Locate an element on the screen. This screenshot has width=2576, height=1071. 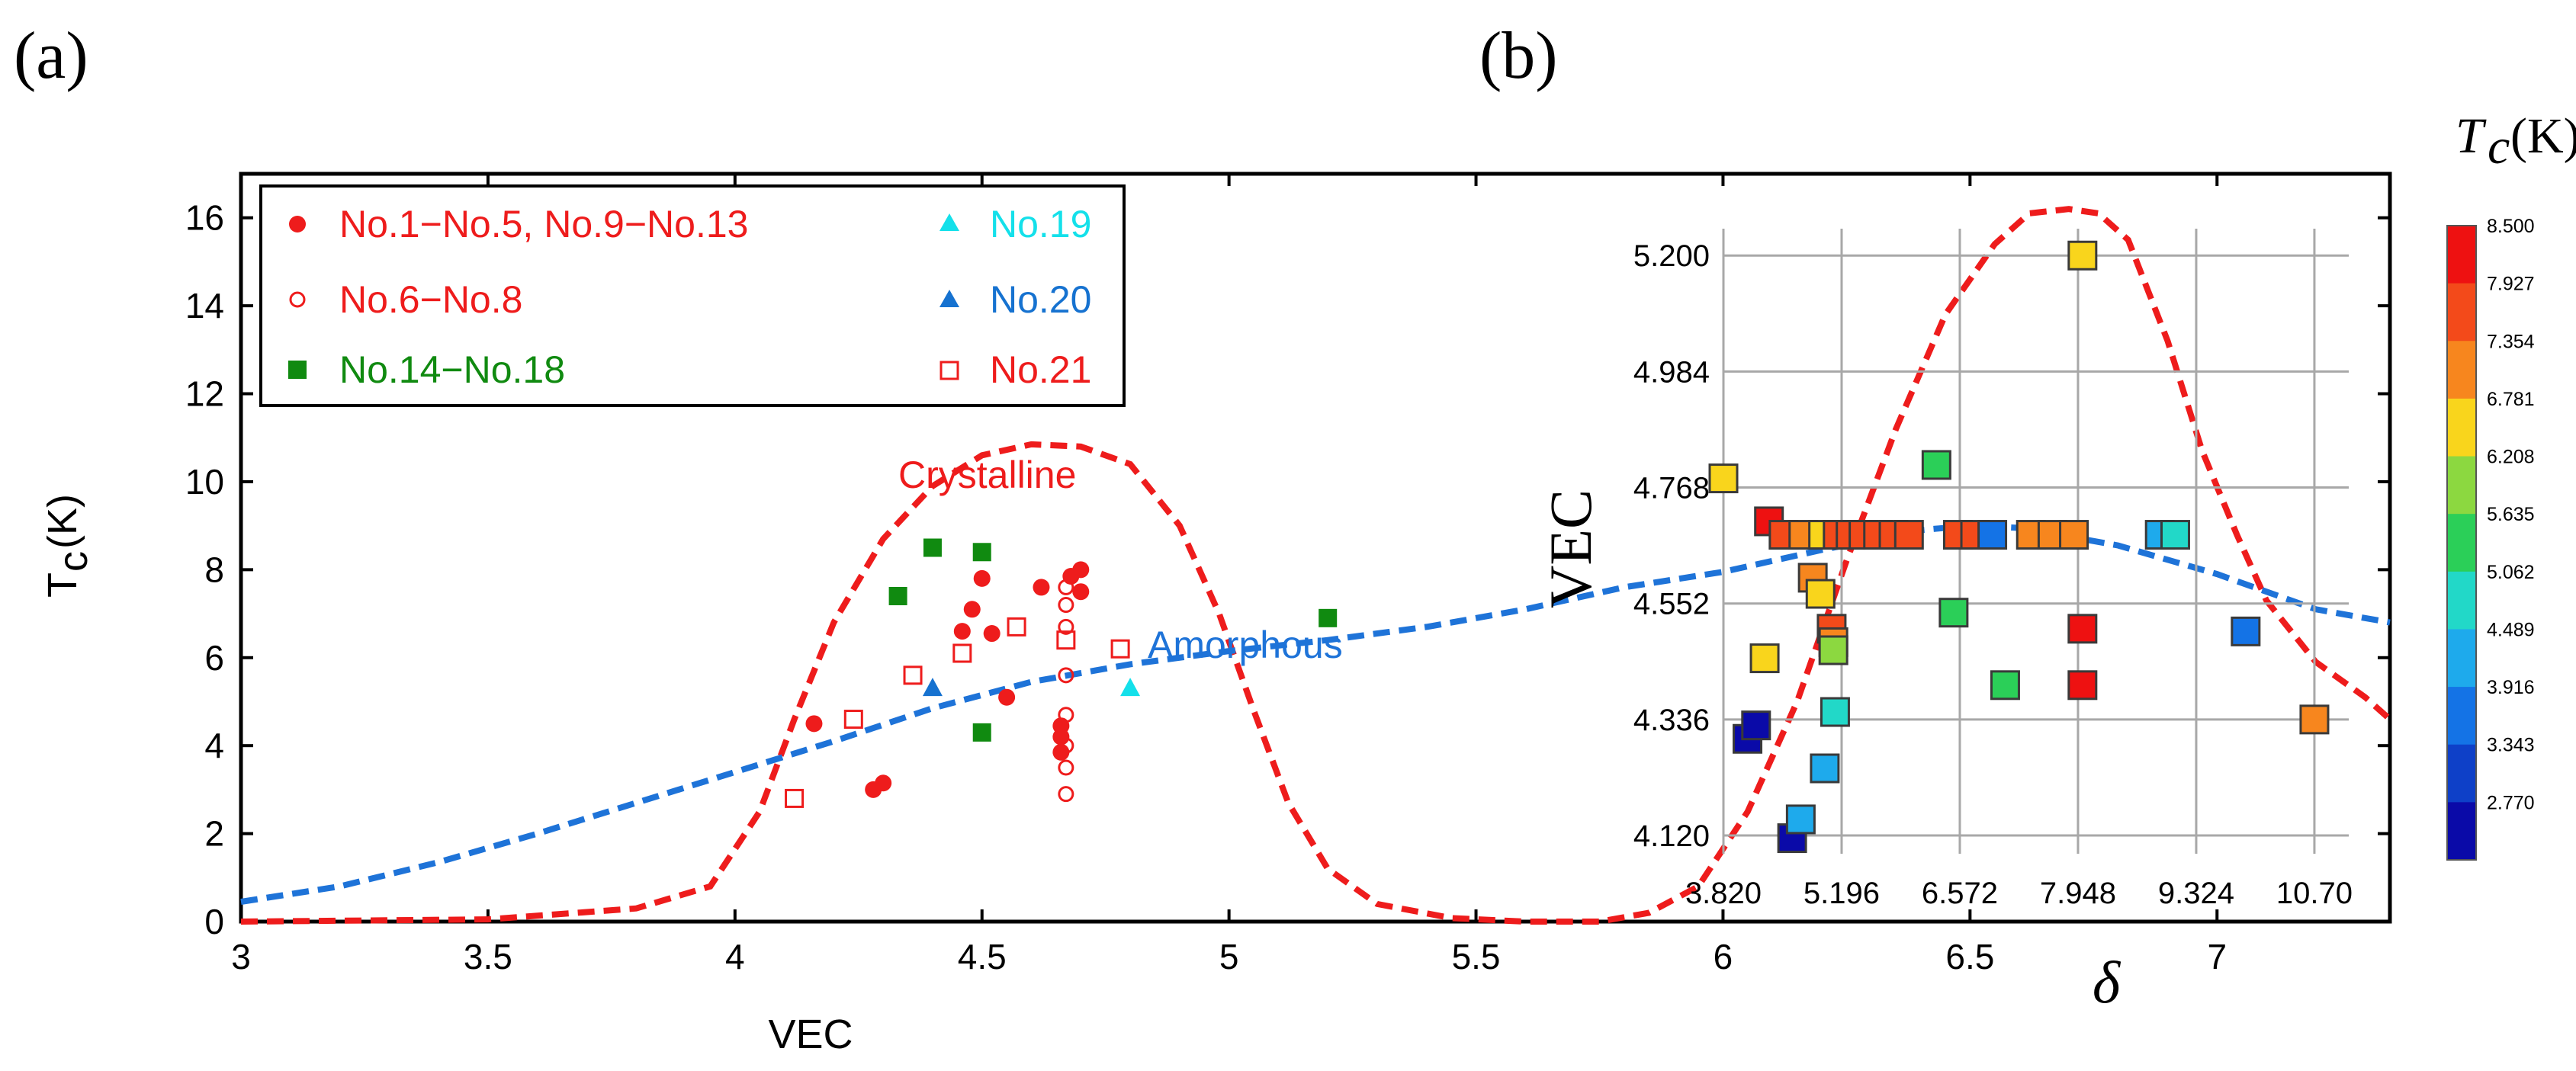
colorbar-tick-label: 7.354 is located at coordinates (2511, 341).